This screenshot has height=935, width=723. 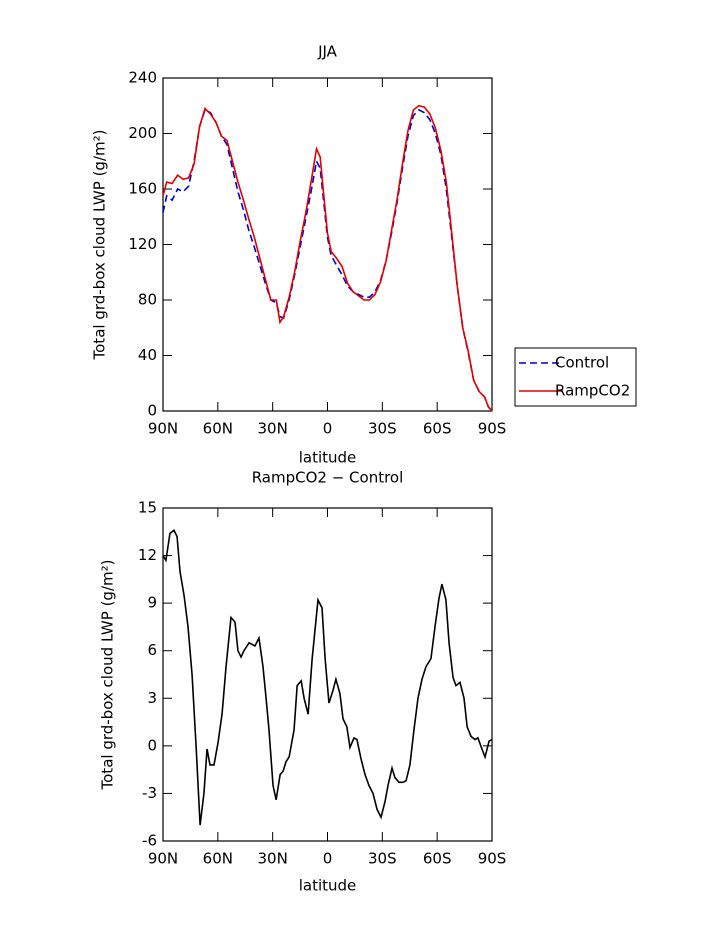 What do you see at coordinates (152, 603) in the screenshot?
I see `y-tick-label: 9` at bounding box center [152, 603].